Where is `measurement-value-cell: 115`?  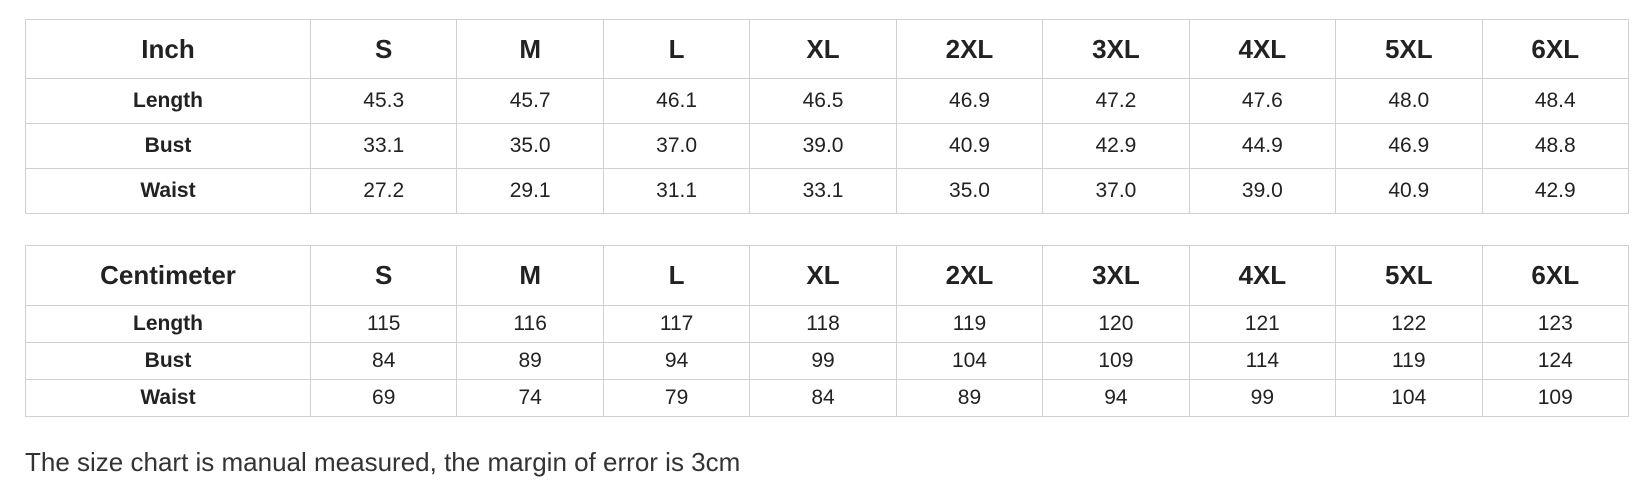
measurement-value-cell: 115 is located at coordinates (383, 324).